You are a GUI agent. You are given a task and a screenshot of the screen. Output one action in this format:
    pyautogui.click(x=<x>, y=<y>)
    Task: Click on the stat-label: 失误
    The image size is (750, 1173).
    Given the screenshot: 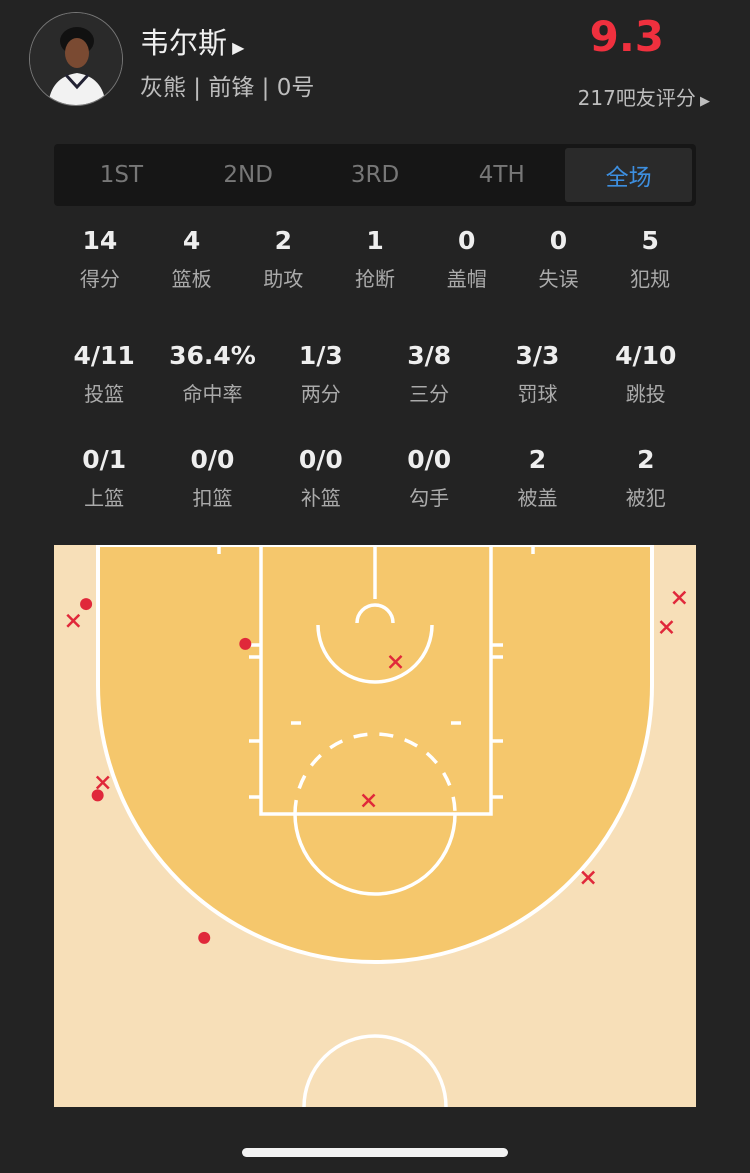 What is the action you would take?
    pyautogui.click(x=558, y=279)
    